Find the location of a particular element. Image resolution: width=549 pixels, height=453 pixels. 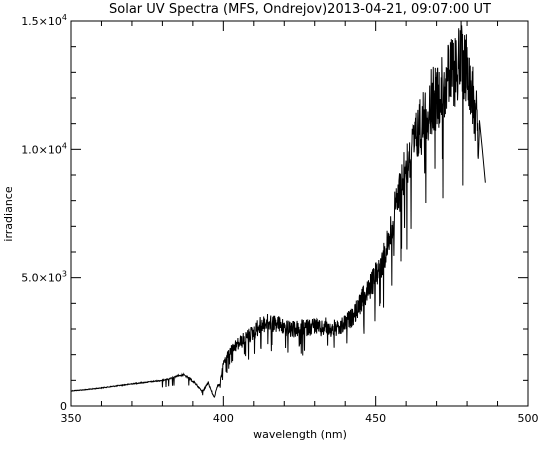

x-tick-label: 450 is located at coordinates (375, 418).